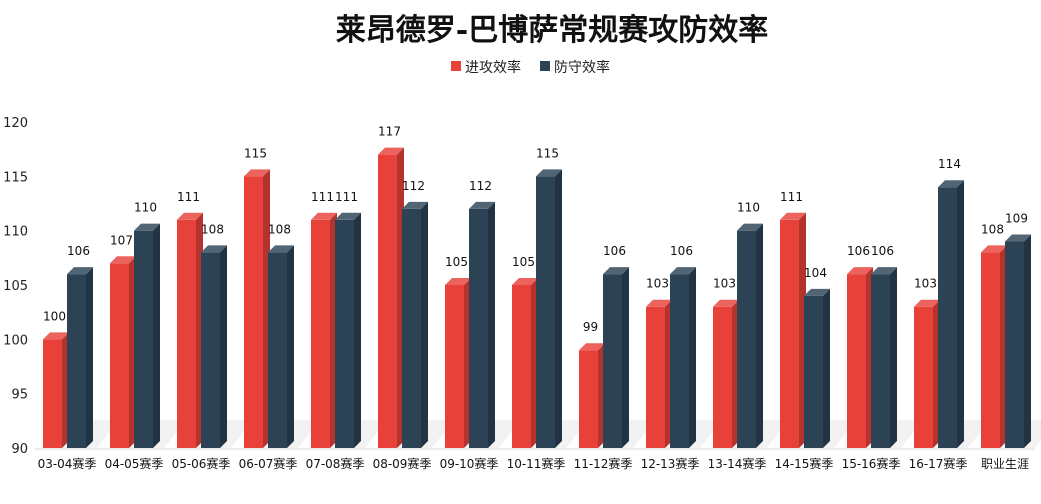  Describe the element at coordinates (1016, 219) in the screenshot. I see `data-label: 109` at that location.